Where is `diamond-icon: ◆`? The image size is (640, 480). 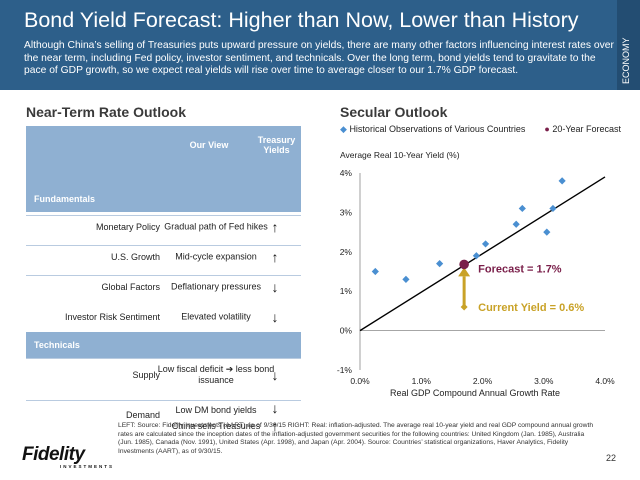 diamond-icon: ◆ is located at coordinates (343, 129).